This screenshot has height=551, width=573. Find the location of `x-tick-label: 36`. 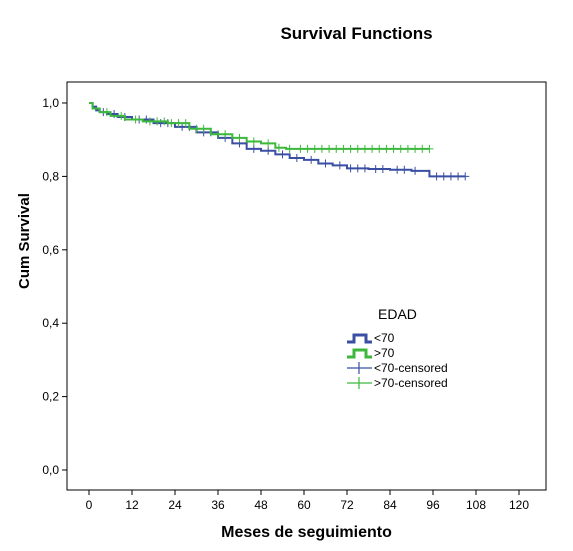

x-tick-label: 36 is located at coordinates (218, 505).